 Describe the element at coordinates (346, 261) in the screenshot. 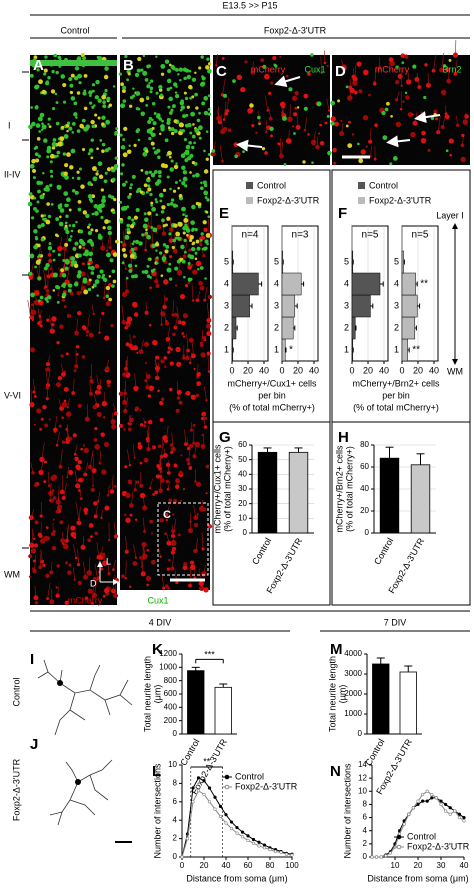

I see `y-tick-label: 5` at that location.